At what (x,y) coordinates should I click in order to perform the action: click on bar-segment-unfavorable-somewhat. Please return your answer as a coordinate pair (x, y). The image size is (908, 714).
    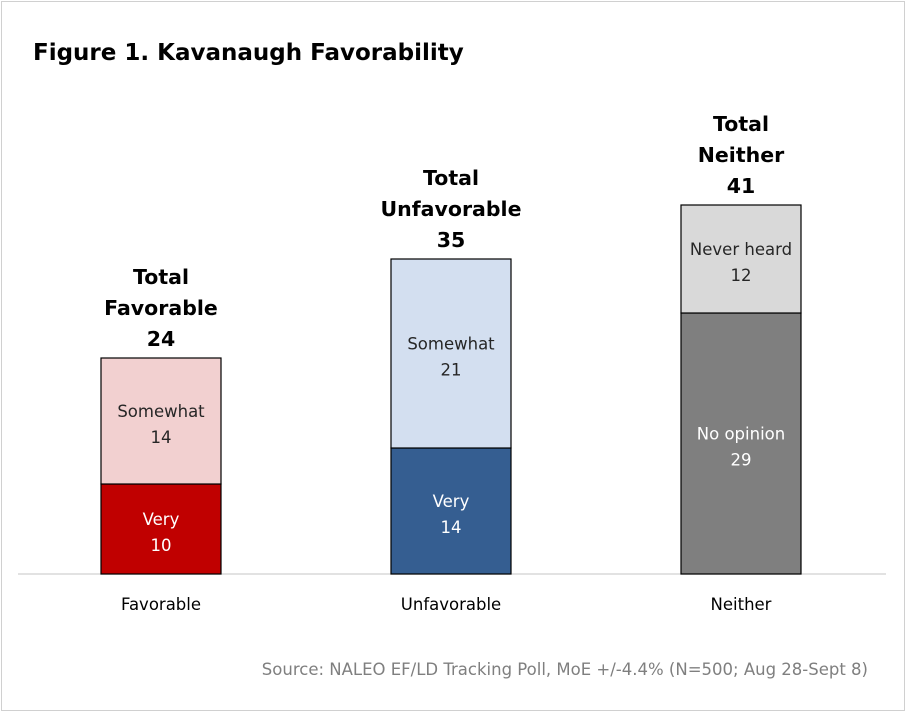
    Looking at the image, I should click on (451, 353).